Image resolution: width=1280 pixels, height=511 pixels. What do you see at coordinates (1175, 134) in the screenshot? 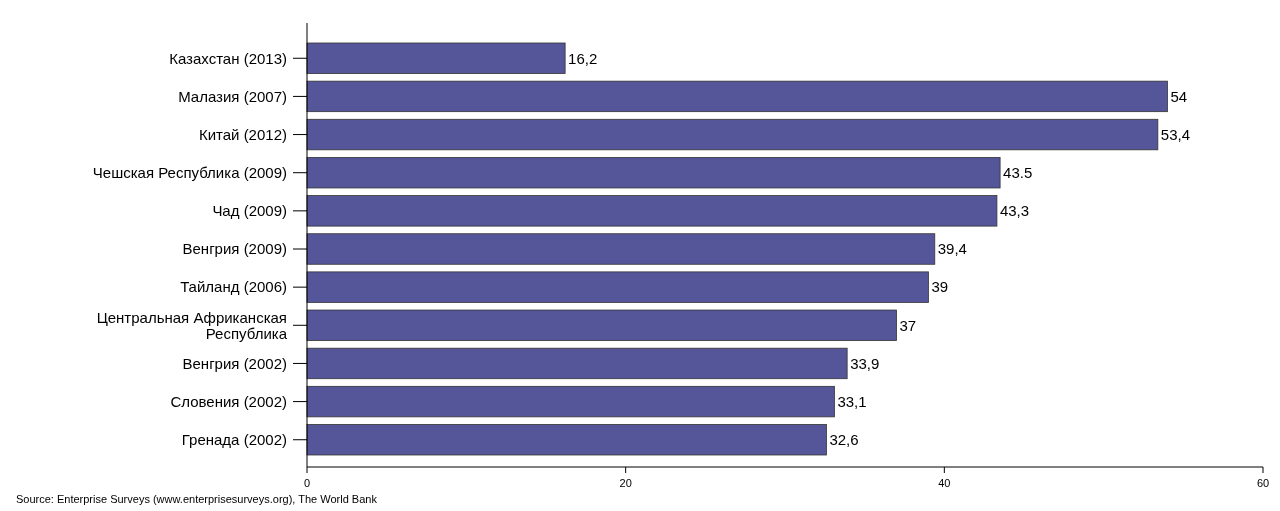
I see `data-label: 53,4` at bounding box center [1175, 134].